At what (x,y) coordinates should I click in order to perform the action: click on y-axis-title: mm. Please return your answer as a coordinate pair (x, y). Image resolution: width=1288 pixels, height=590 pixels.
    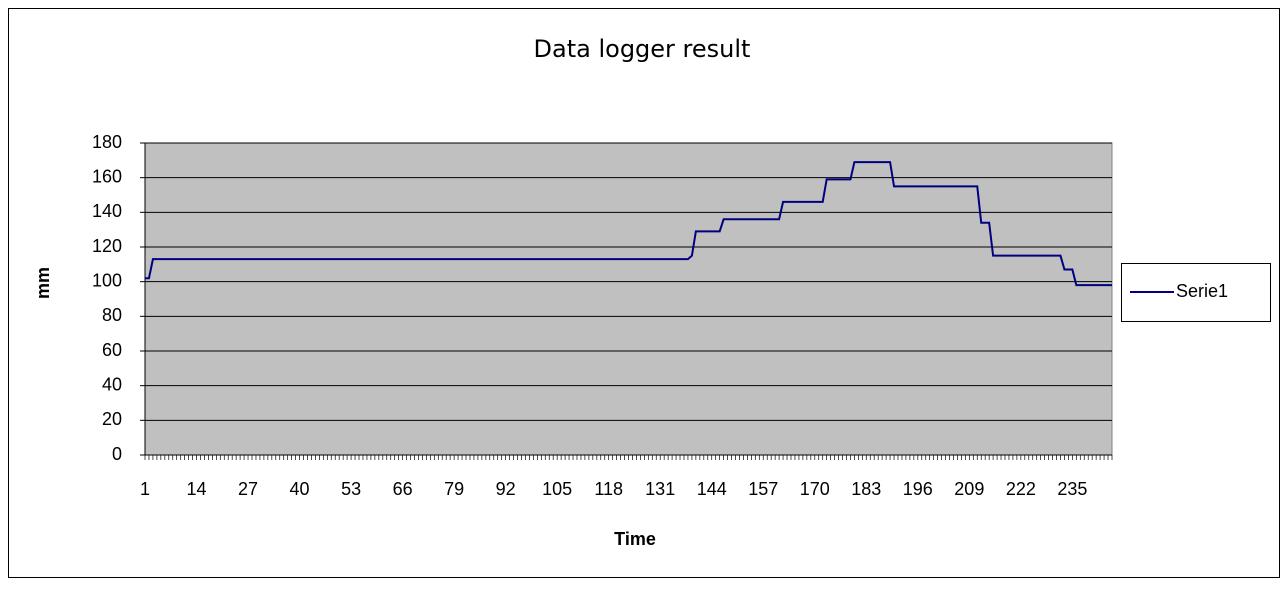
    Looking at the image, I should click on (43, 283).